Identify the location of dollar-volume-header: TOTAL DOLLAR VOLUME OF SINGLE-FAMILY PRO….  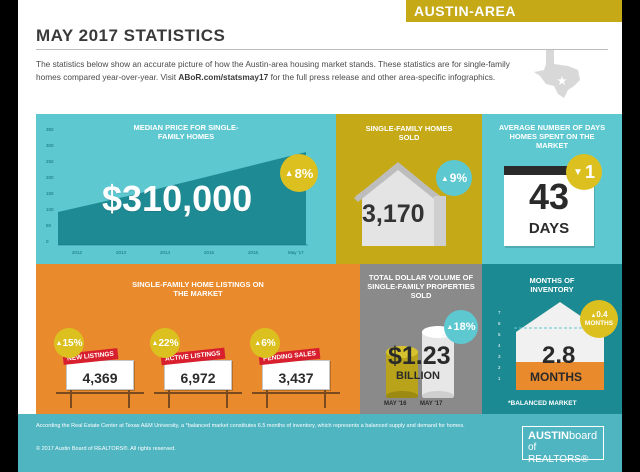
(421, 286).